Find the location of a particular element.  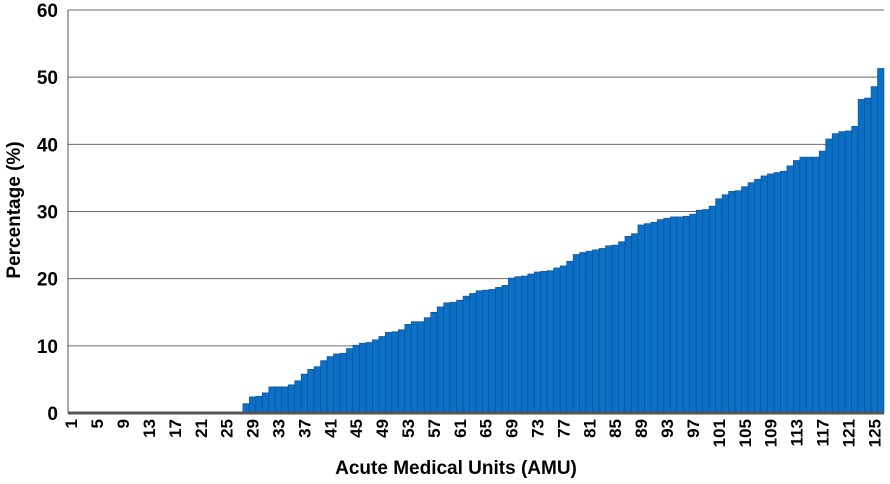

y-axis-title: Percentage (%) is located at coordinates (14, 209).